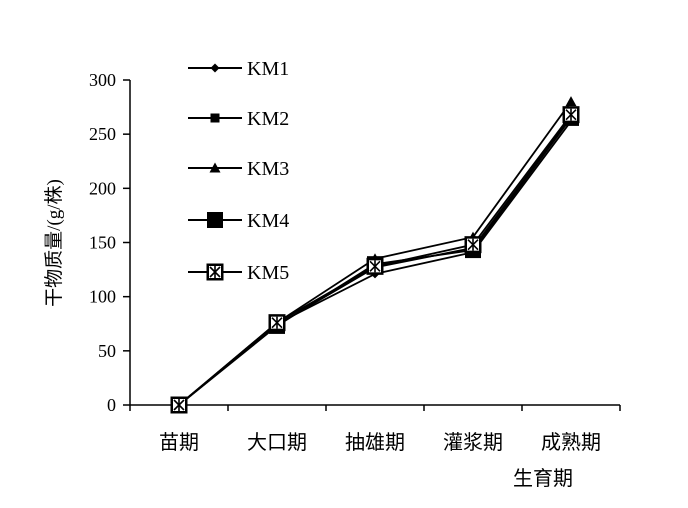  What do you see at coordinates (102, 80) in the screenshot?
I see `y-tick-label: 300` at bounding box center [102, 80].